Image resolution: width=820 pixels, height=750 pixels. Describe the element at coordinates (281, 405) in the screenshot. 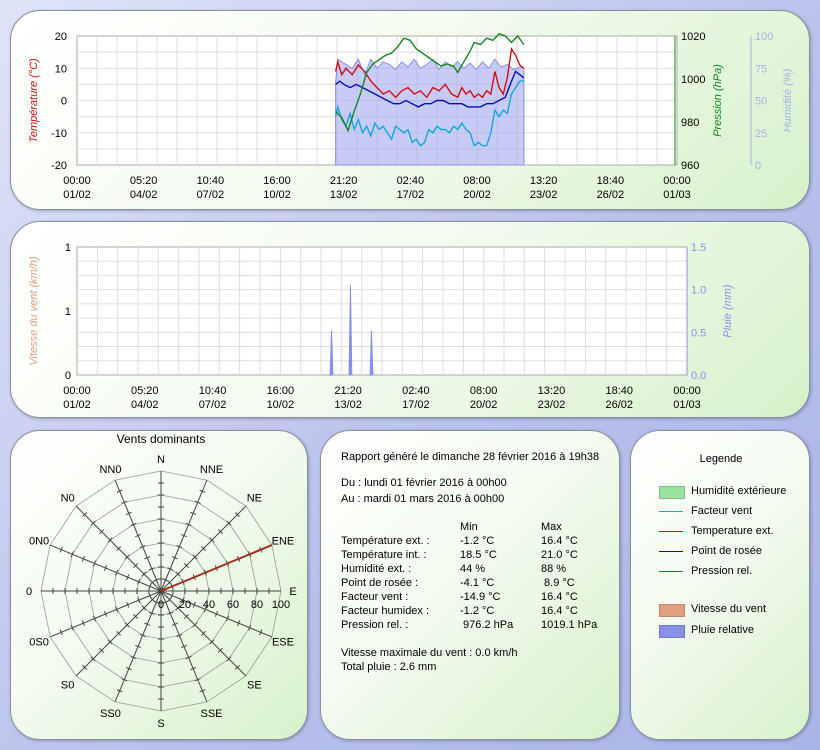

I see `x-tick-date: 10/02` at that location.